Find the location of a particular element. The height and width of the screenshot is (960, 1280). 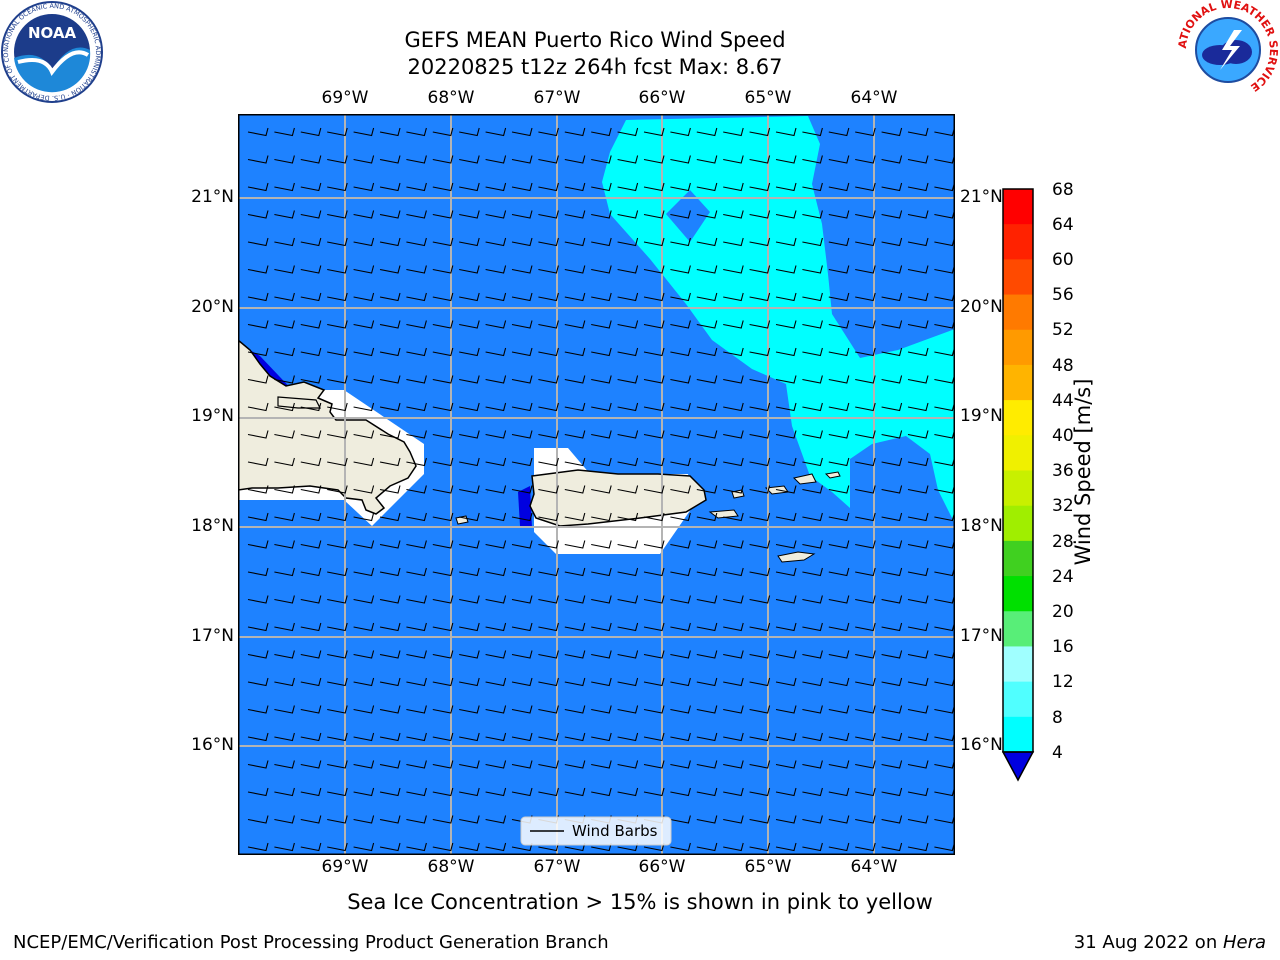

land-hispaniola is located at coordinates (327, 427).